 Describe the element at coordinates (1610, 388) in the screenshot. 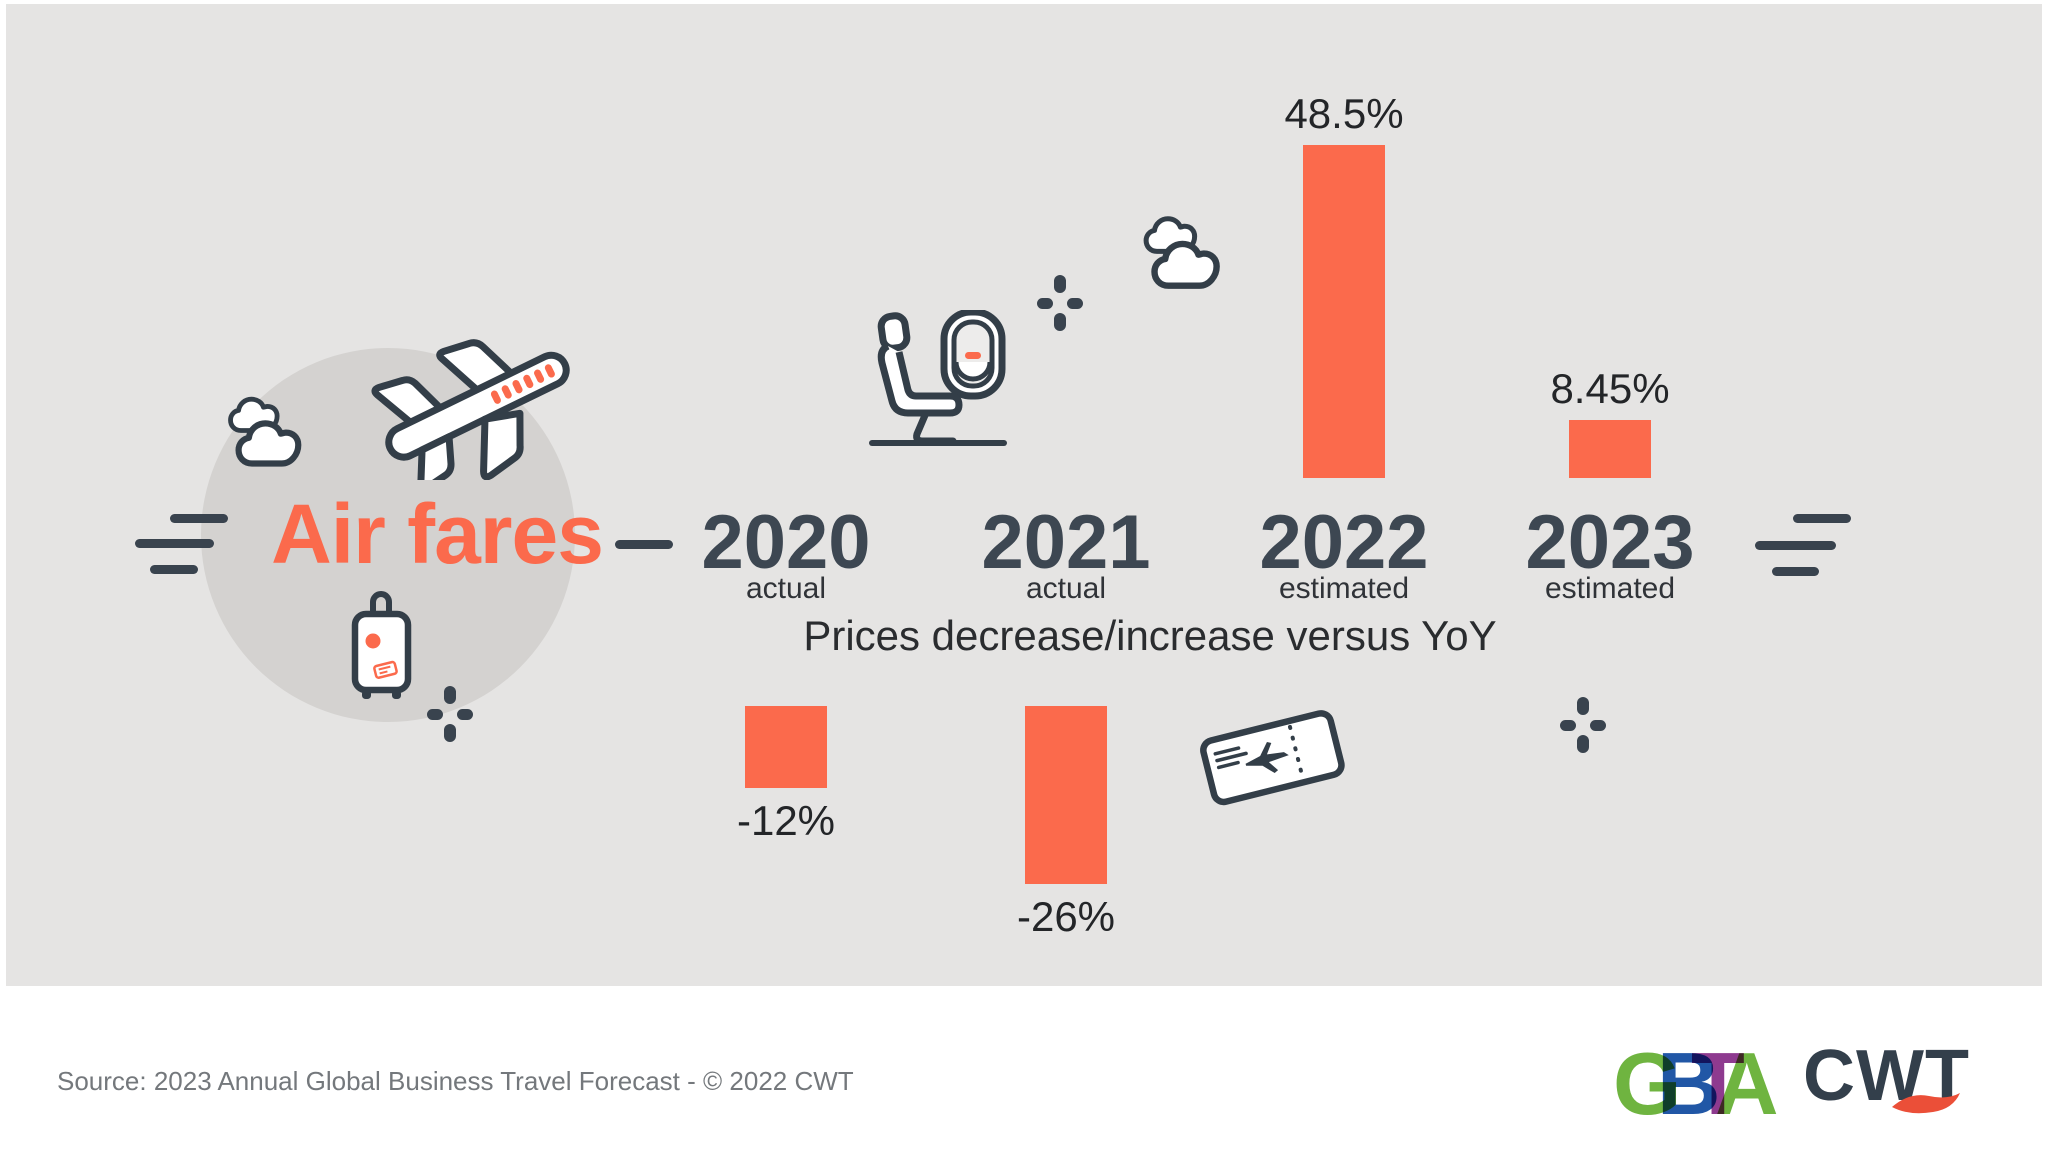

I see `bar-value-2023: 8.45%` at that location.